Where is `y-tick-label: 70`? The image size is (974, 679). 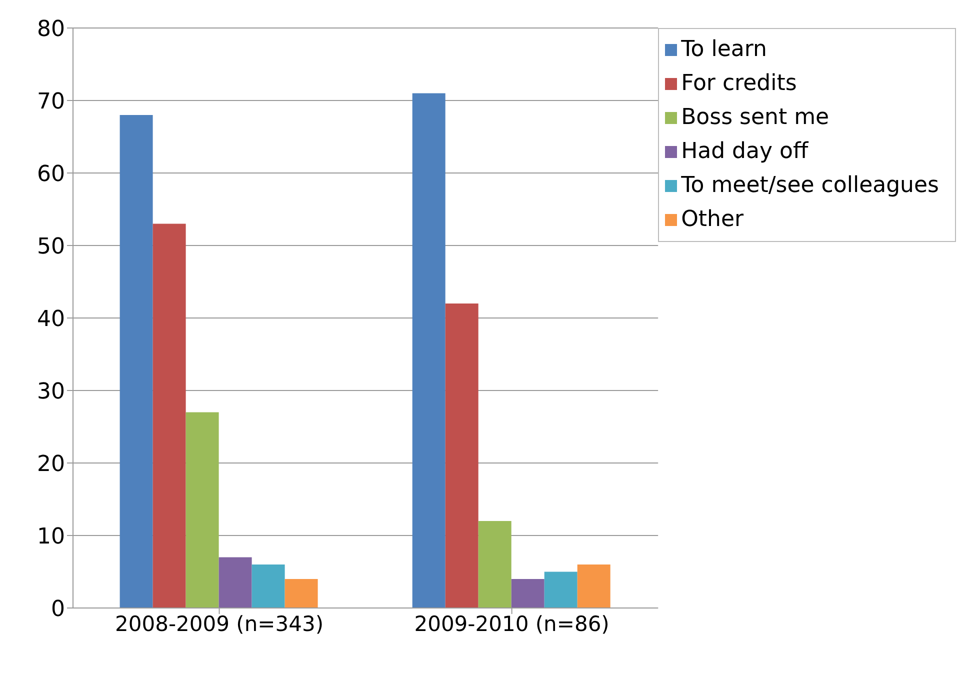 y-tick-label: 70 is located at coordinates (51, 101).